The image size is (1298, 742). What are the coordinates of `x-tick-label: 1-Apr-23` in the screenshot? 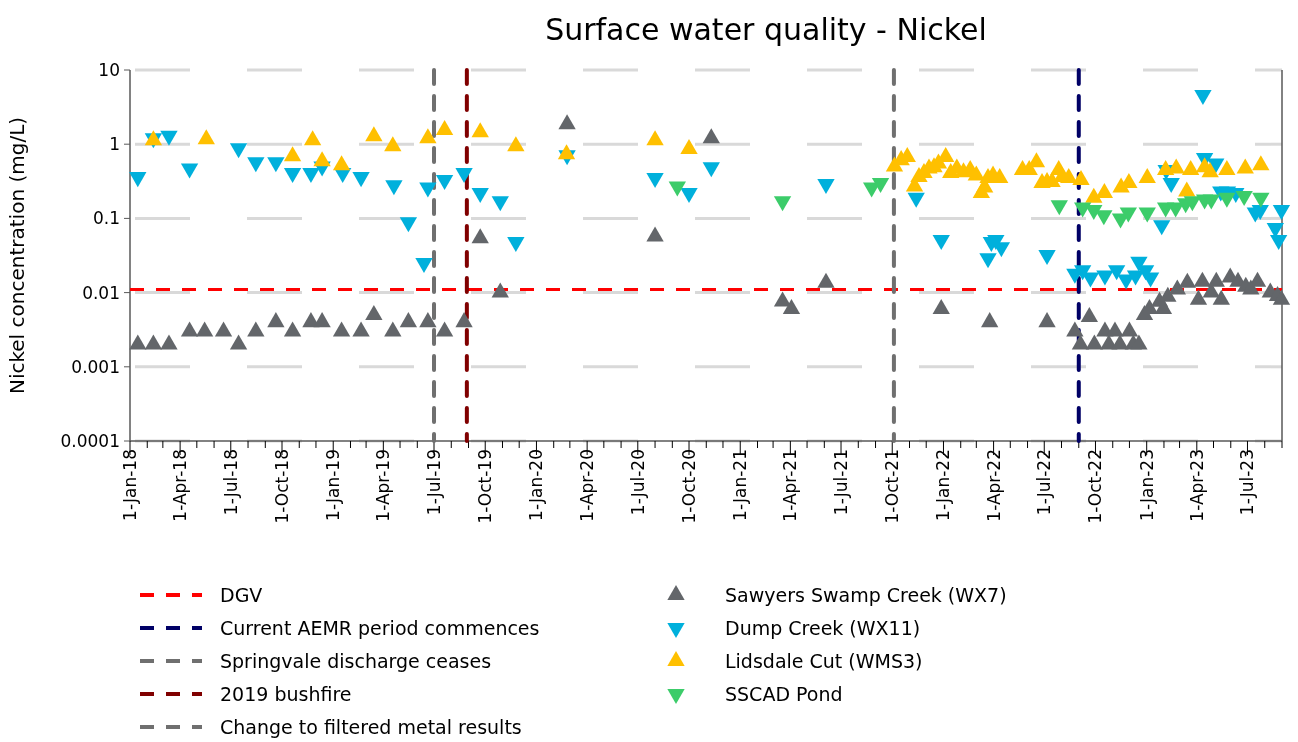 It's located at (1196, 485).